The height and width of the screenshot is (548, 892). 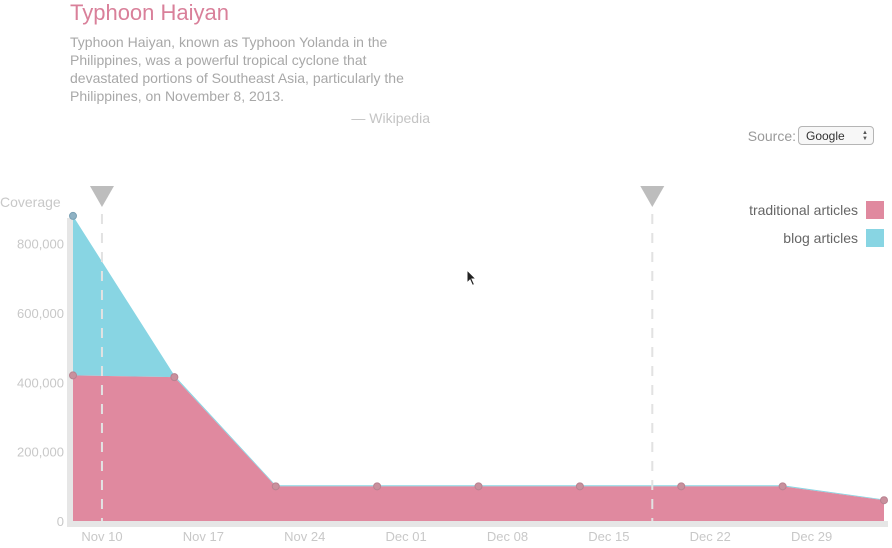 I want to click on y-axis-label: Coverage, so click(x=30, y=202).